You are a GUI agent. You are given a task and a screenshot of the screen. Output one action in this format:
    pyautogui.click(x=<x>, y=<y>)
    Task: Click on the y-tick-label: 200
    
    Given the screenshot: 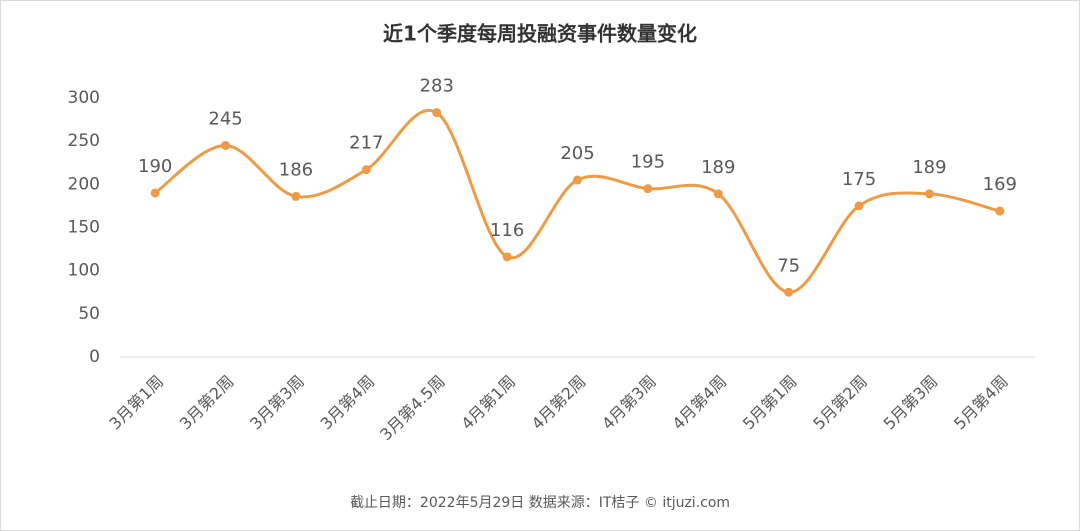 What is the action you would take?
    pyautogui.click(x=84, y=184)
    